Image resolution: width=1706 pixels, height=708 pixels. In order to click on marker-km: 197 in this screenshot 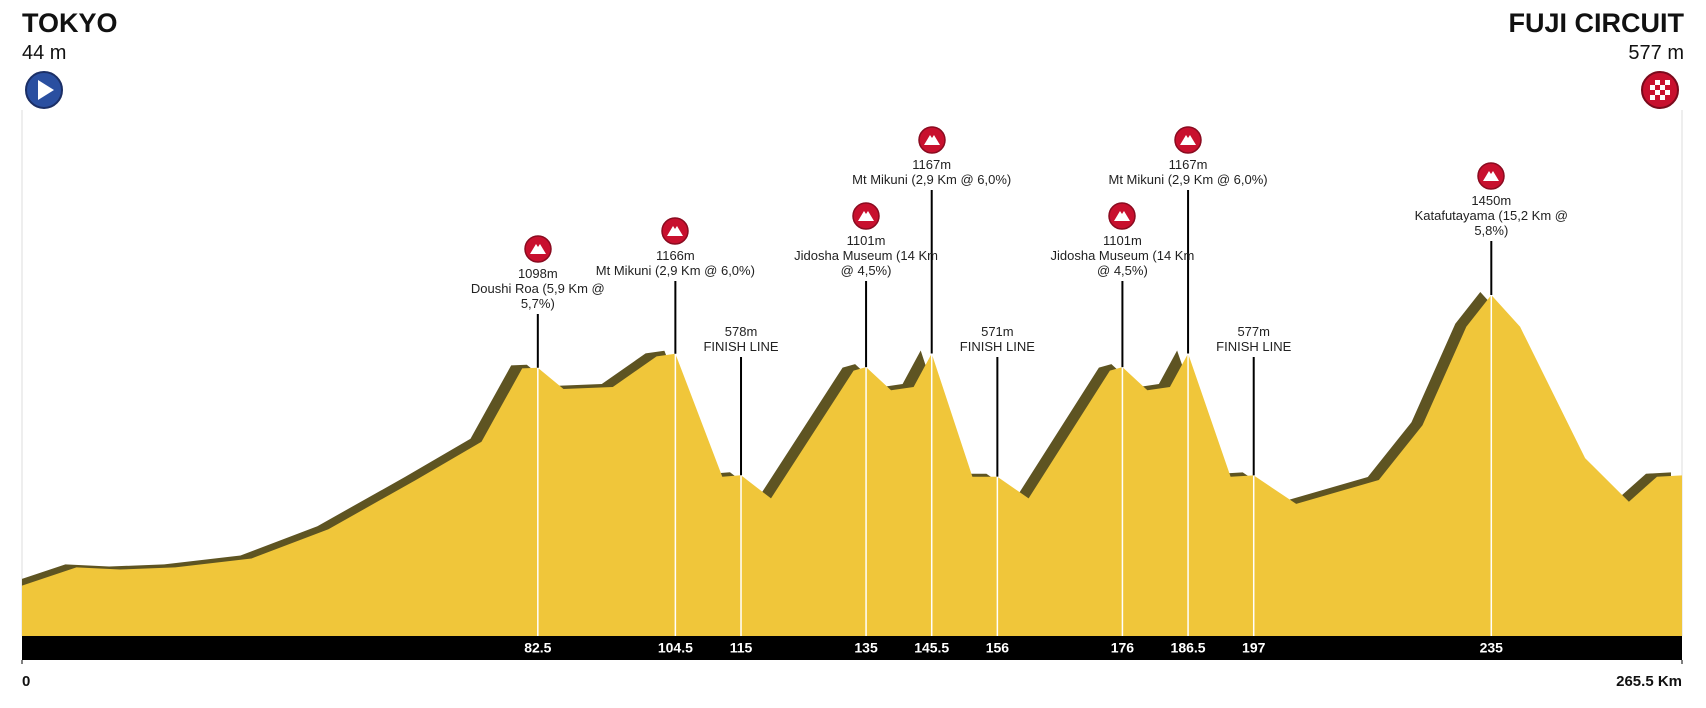, I will do `click(1254, 648)`.